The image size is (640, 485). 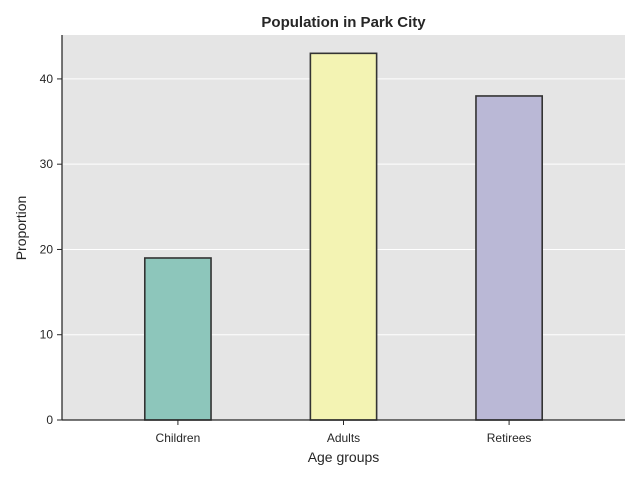 I want to click on y-axis-label: Proportion, so click(x=21, y=228).